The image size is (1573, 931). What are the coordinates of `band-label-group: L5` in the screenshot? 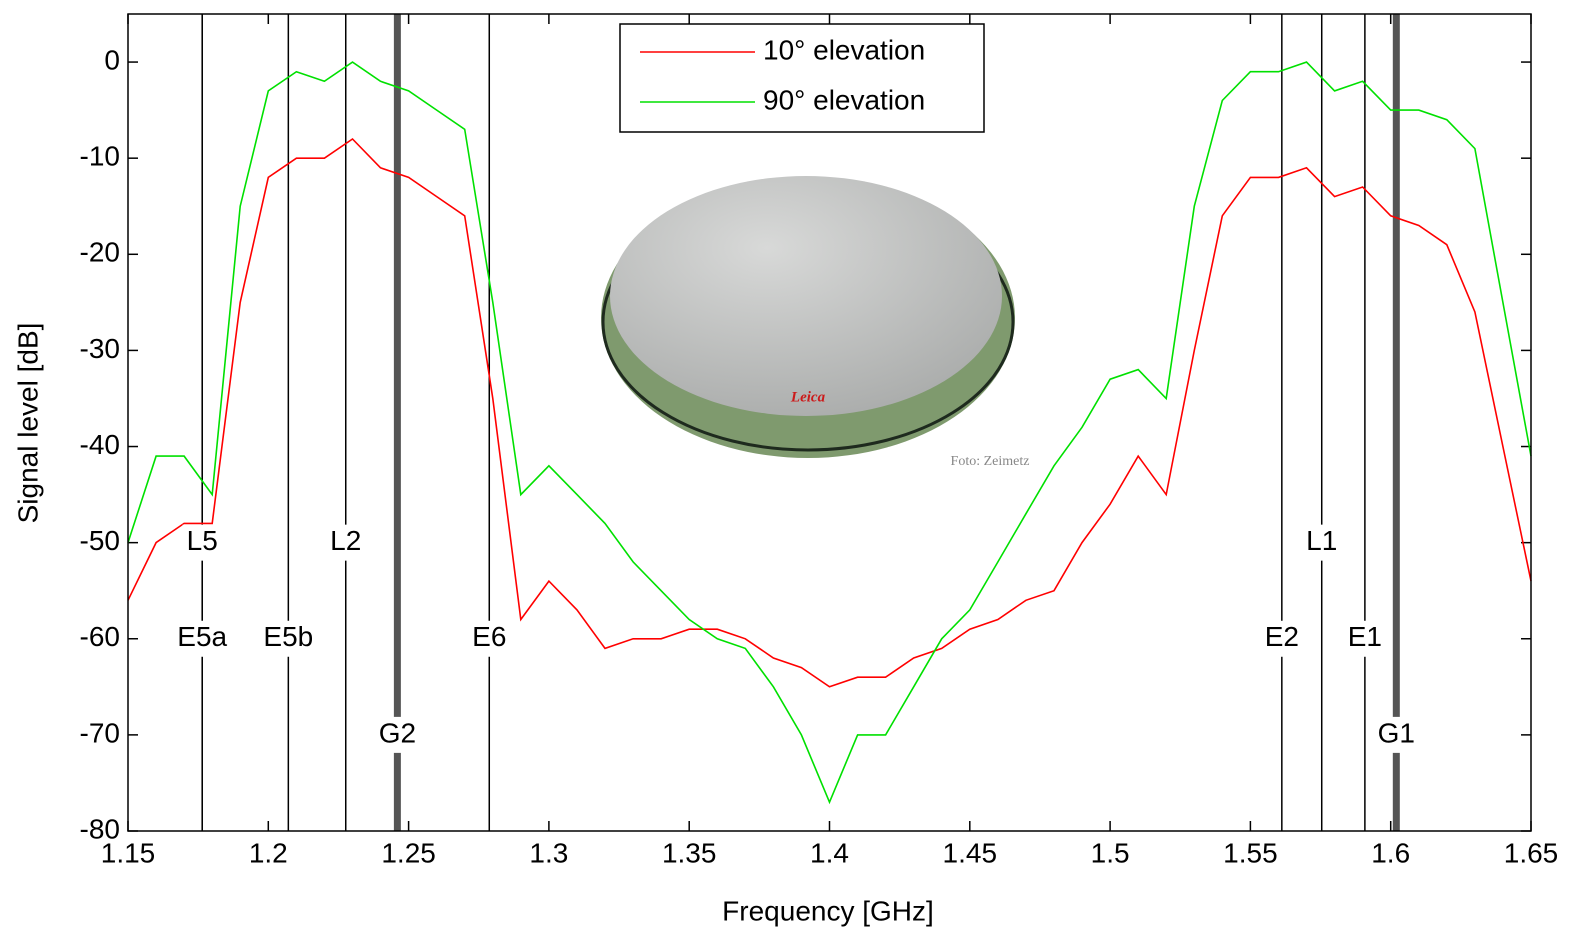 It's located at (202, 542).